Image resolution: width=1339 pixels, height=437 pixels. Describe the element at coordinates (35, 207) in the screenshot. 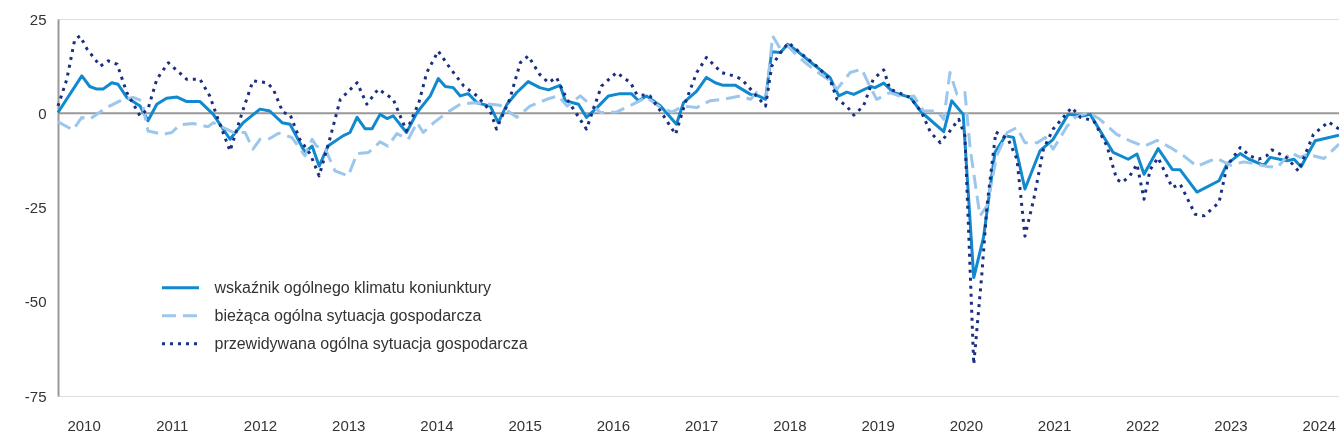

I see `y-tick-label: -25` at that location.